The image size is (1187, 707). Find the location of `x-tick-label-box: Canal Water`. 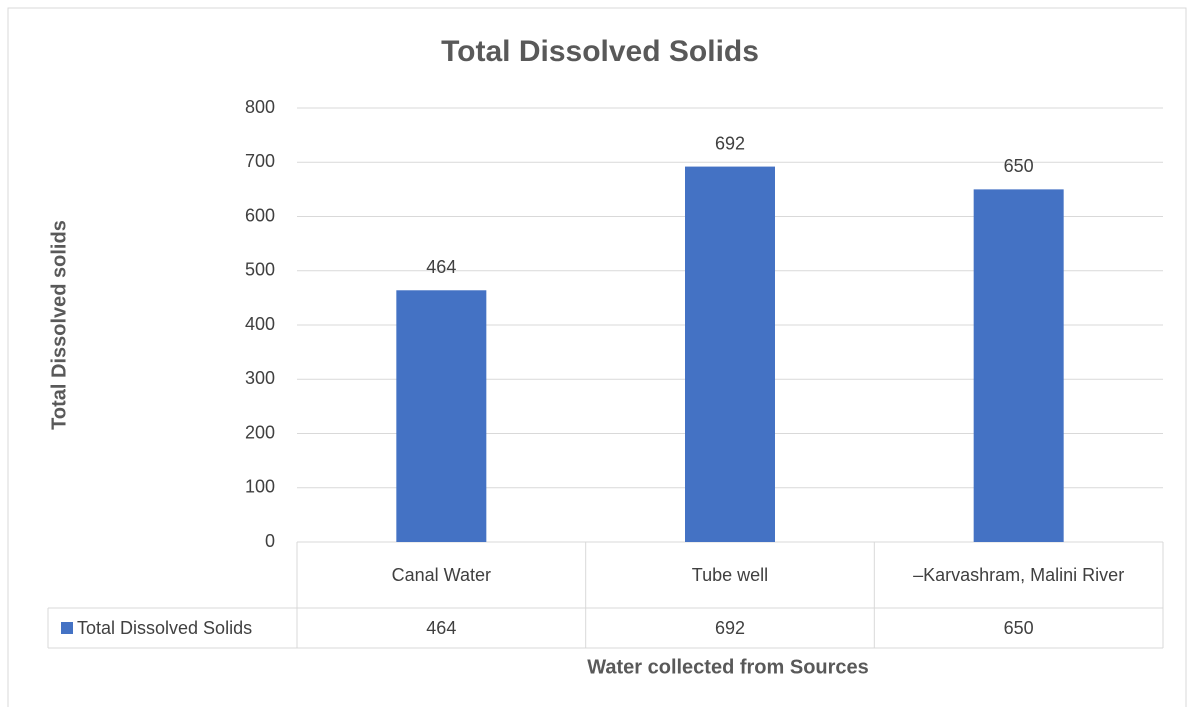

x-tick-label-box: Canal Water is located at coordinates (441, 575).